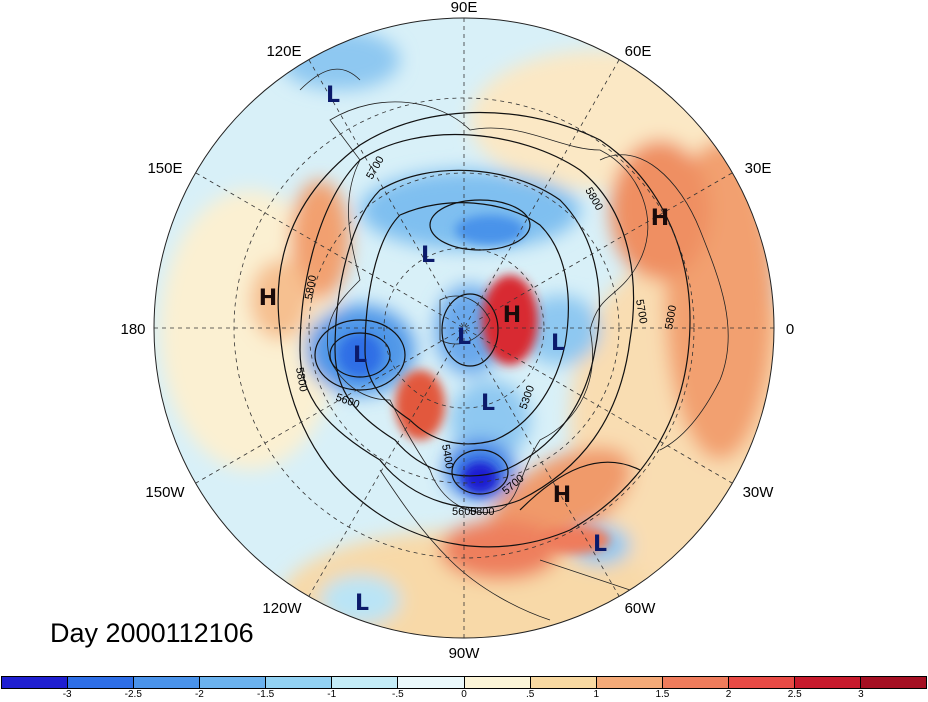 The image size is (928, 702). I want to click on lon-60w: 60W, so click(641, 608).